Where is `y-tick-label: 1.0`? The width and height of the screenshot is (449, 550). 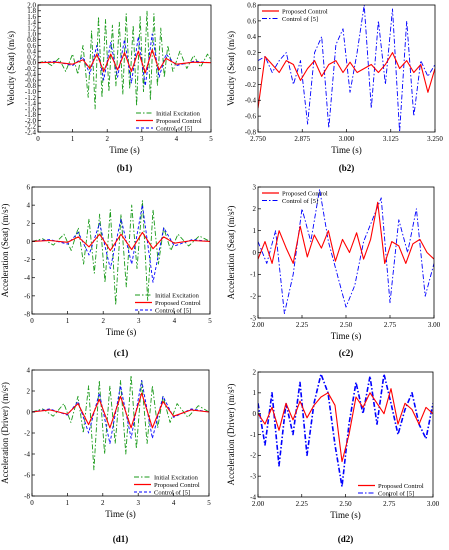
y-tick-label: 1.0 is located at coordinates (31, 34).